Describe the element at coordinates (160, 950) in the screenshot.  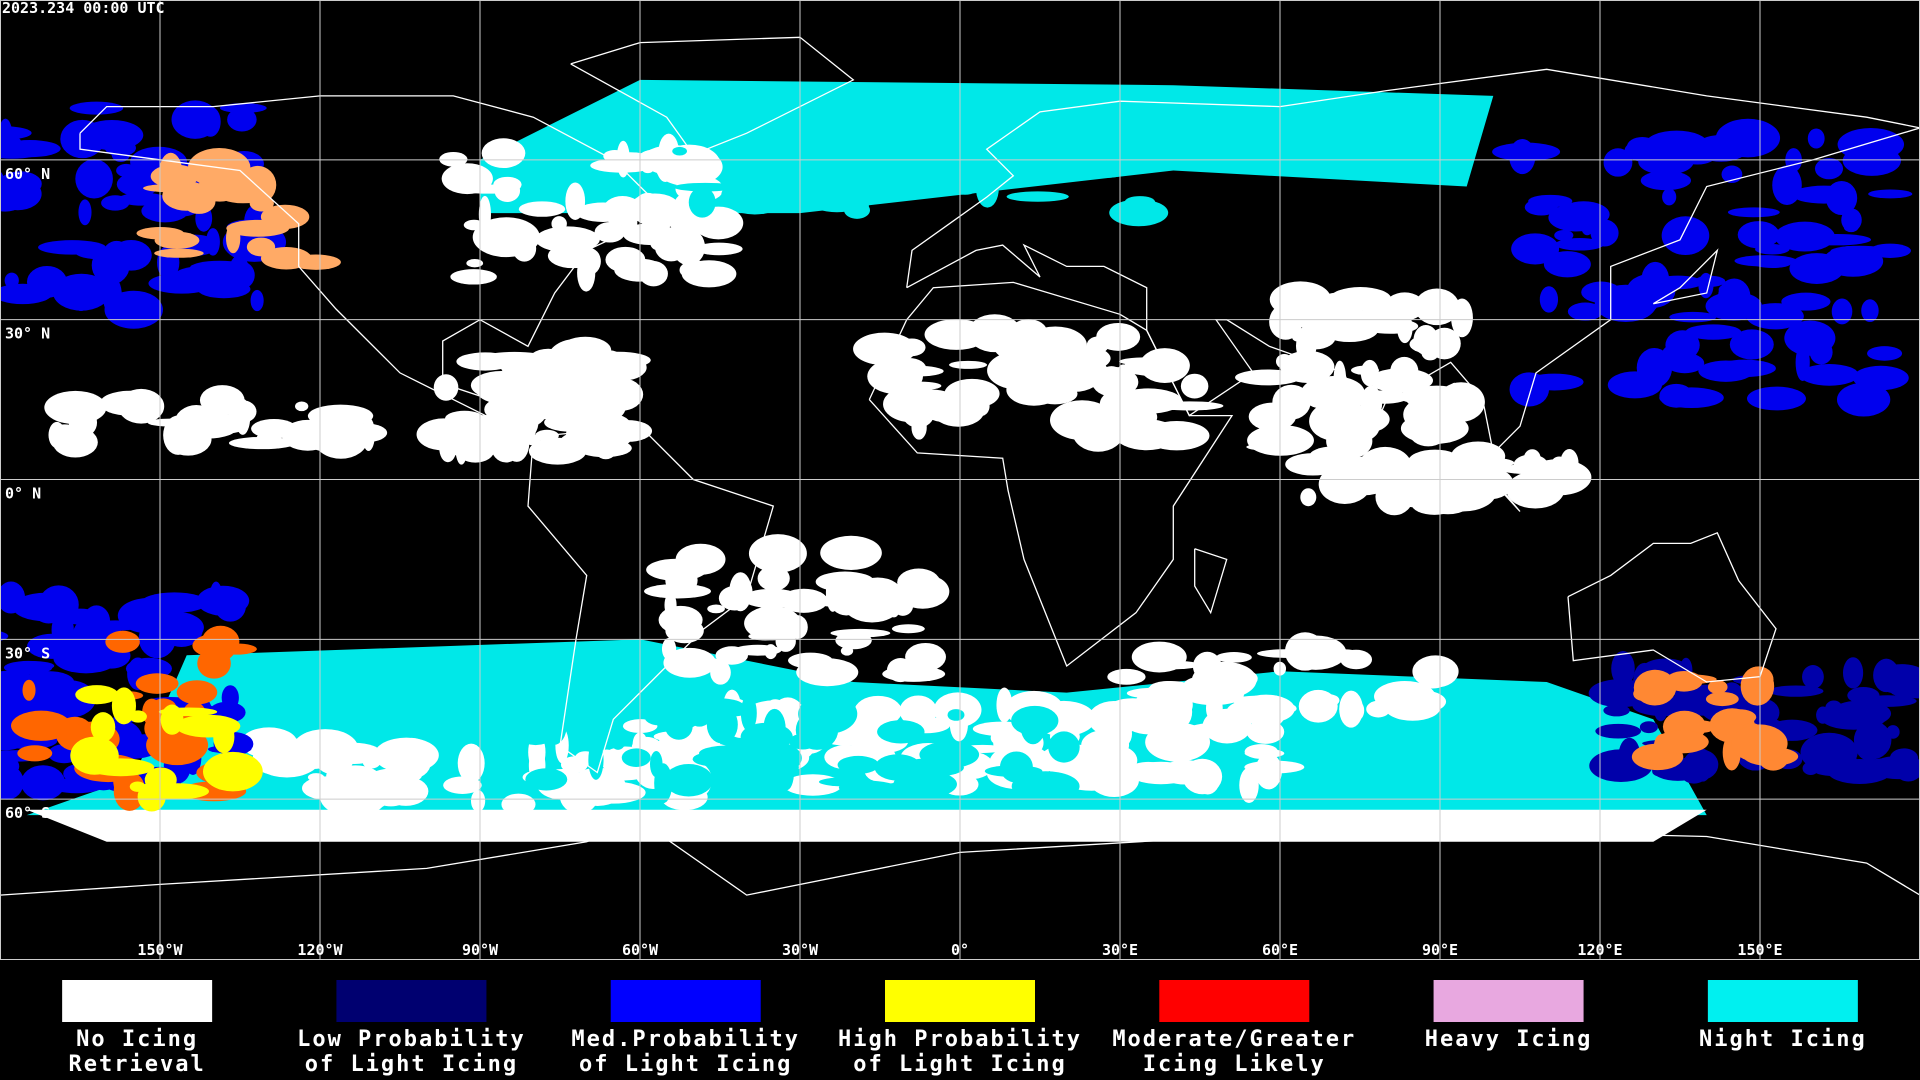
I see `longitude-label: 150°W` at that location.